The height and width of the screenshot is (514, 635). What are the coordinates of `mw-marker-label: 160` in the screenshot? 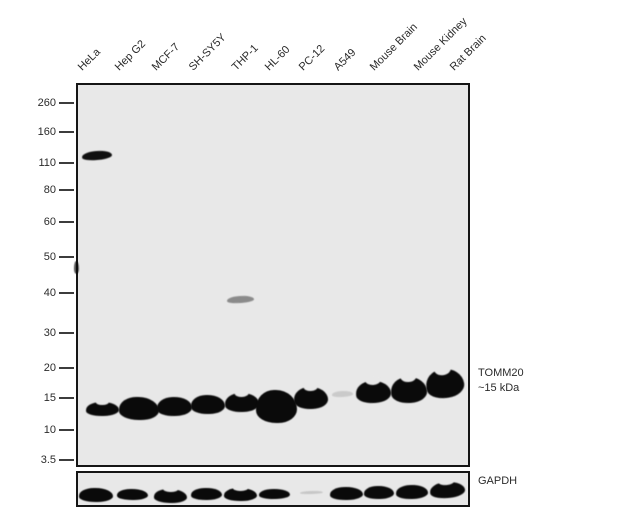 It's located at (46, 132).